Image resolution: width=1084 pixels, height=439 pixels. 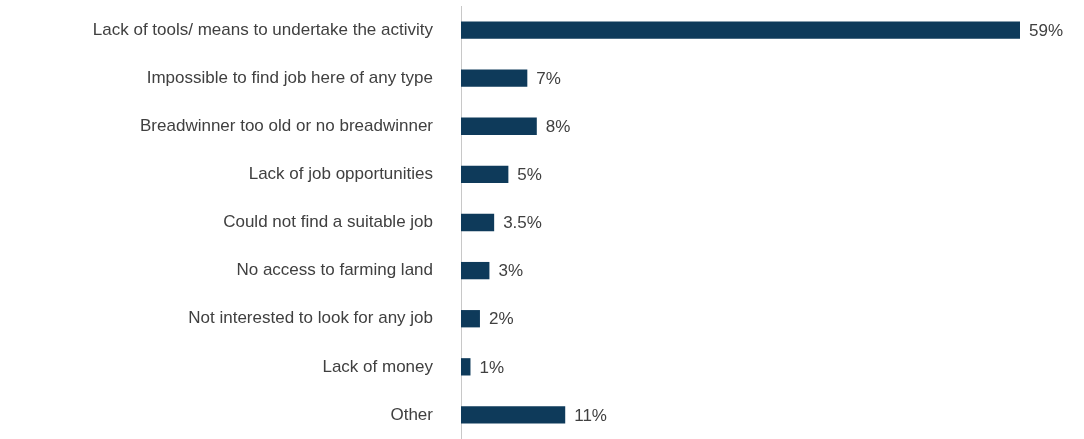 I want to click on y-tick-label: Impossible to find job here of any type, so click(x=289, y=77).